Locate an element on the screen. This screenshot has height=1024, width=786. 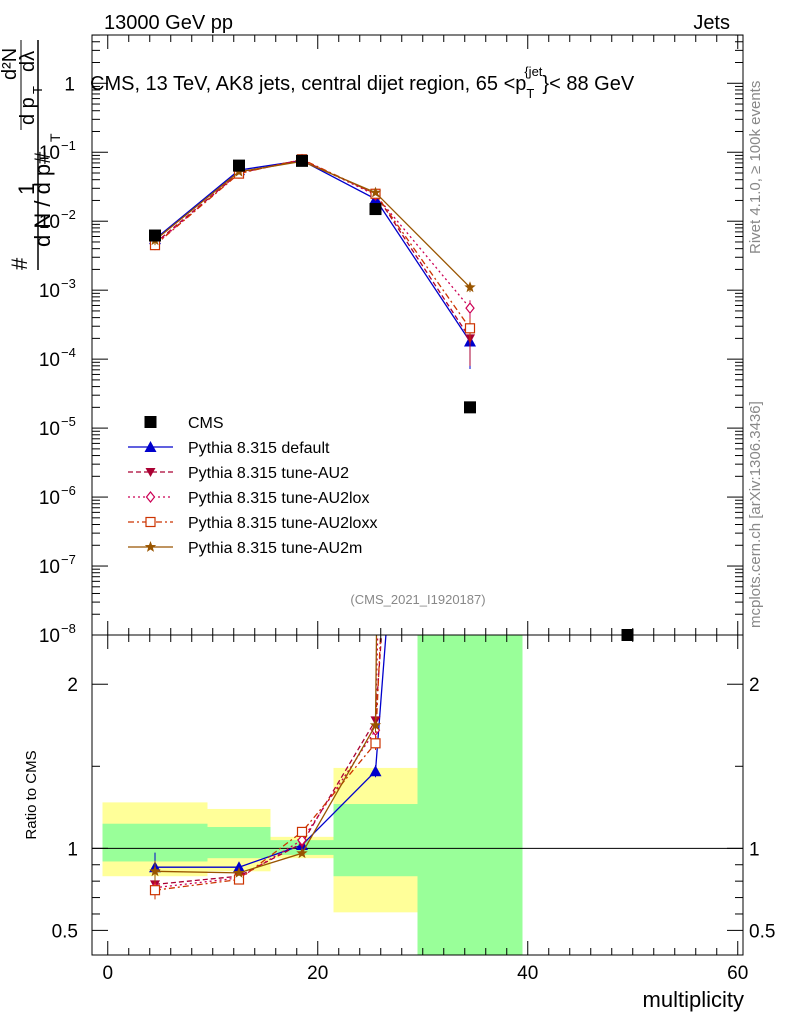
ylabel-hash-1: # is located at coordinates (19, 263).